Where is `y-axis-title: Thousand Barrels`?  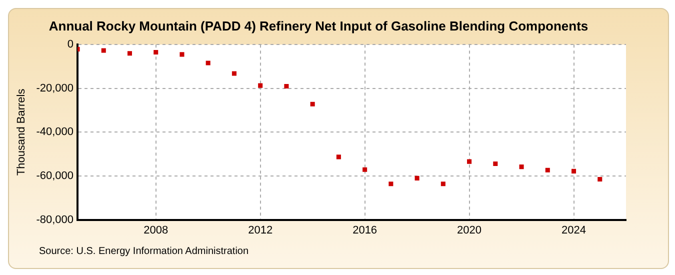
y-axis-title: Thousand Barrels is located at coordinates (22, 132).